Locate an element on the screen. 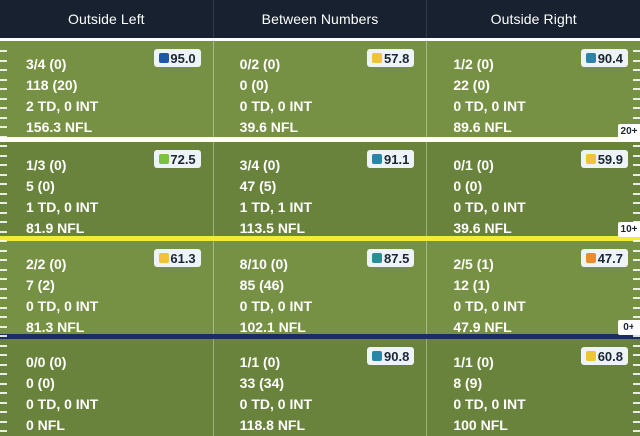 Image resolution: width=640 pixels, height=436 pixels. completions-stat: 0/1 (0) is located at coordinates (473, 165).